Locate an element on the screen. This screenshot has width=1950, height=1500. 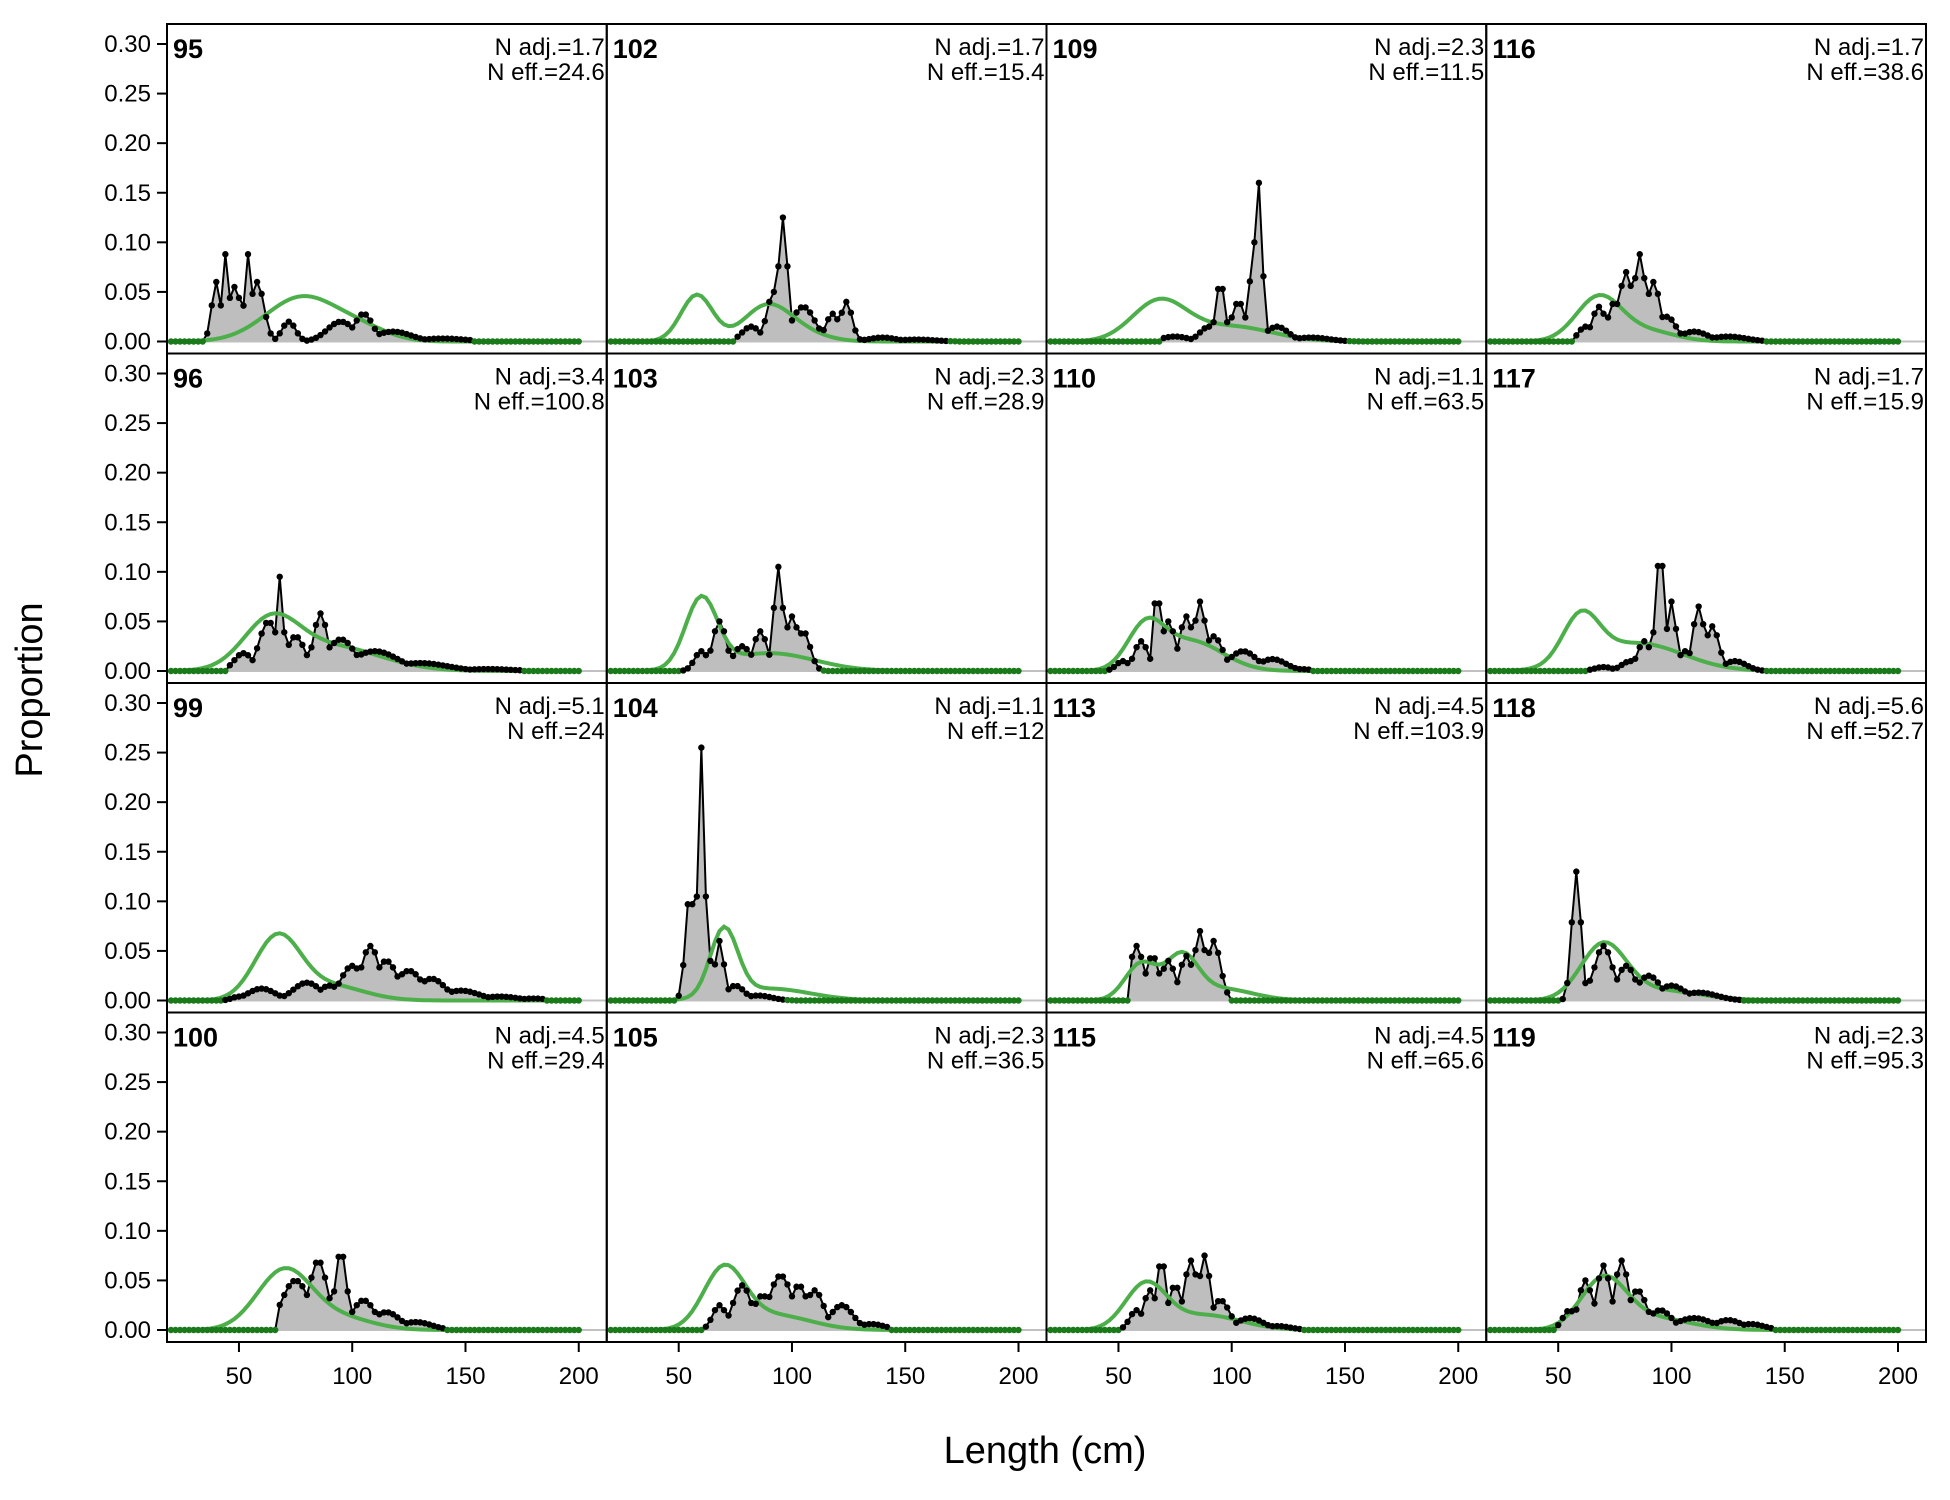
n-eff-label: N eff.=29.4 is located at coordinates (546, 1061).